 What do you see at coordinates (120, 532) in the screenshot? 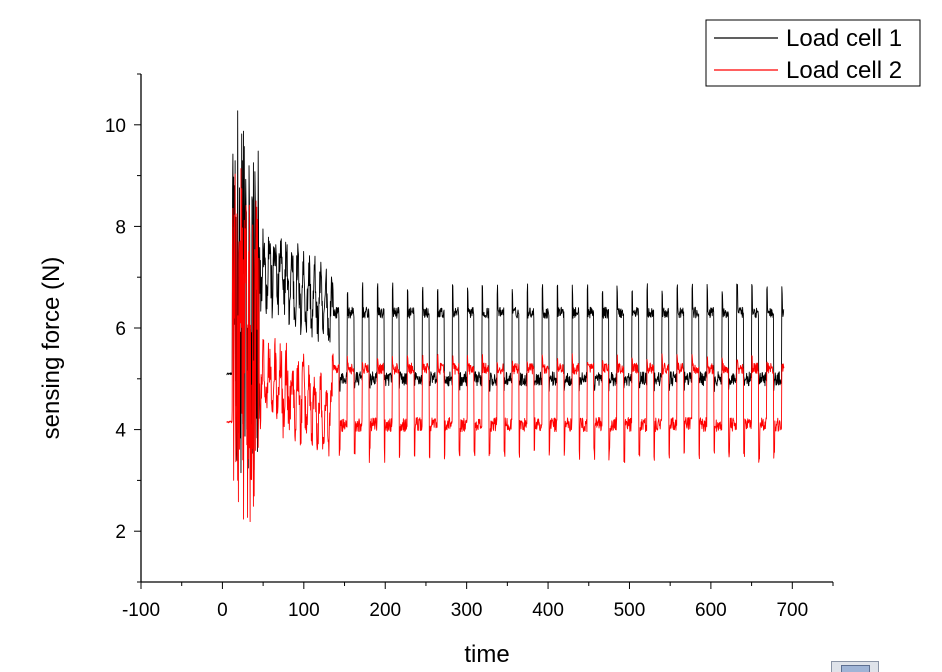
I see `y-tick-label: 2` at bounding box center [120, 532].